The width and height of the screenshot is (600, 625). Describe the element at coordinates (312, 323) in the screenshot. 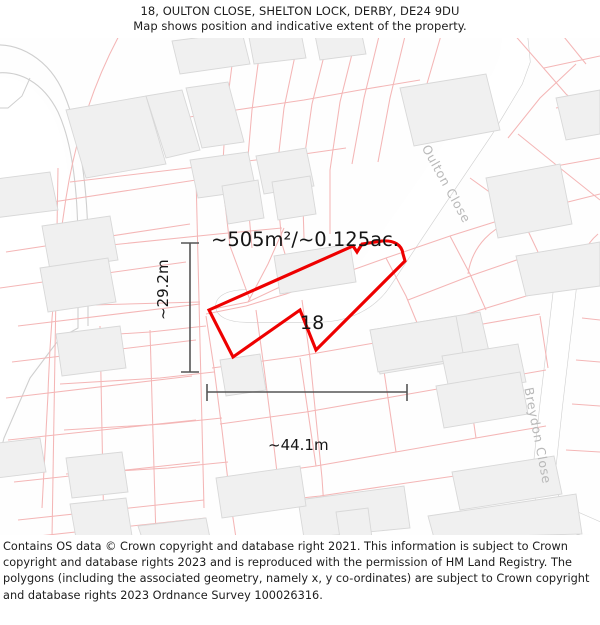

I see `plot-number-label: 18` at that location.